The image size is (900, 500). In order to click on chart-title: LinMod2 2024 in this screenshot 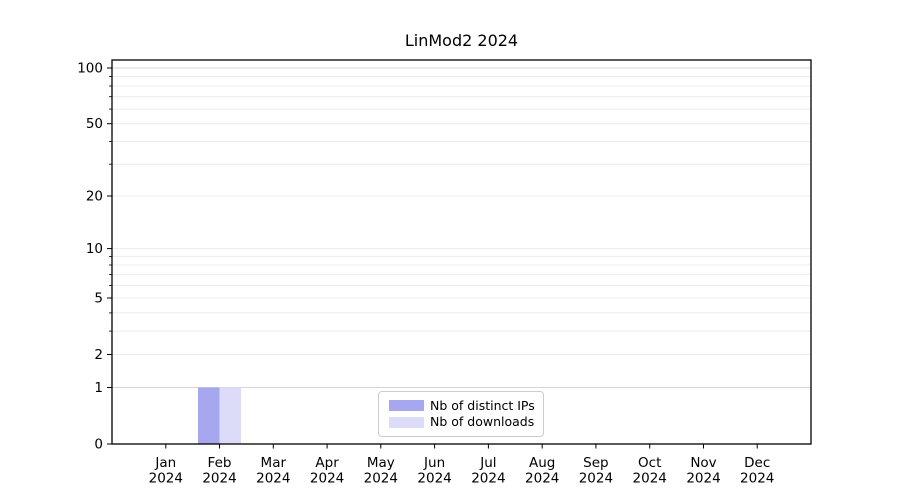, I will do `click(461, 40)`.